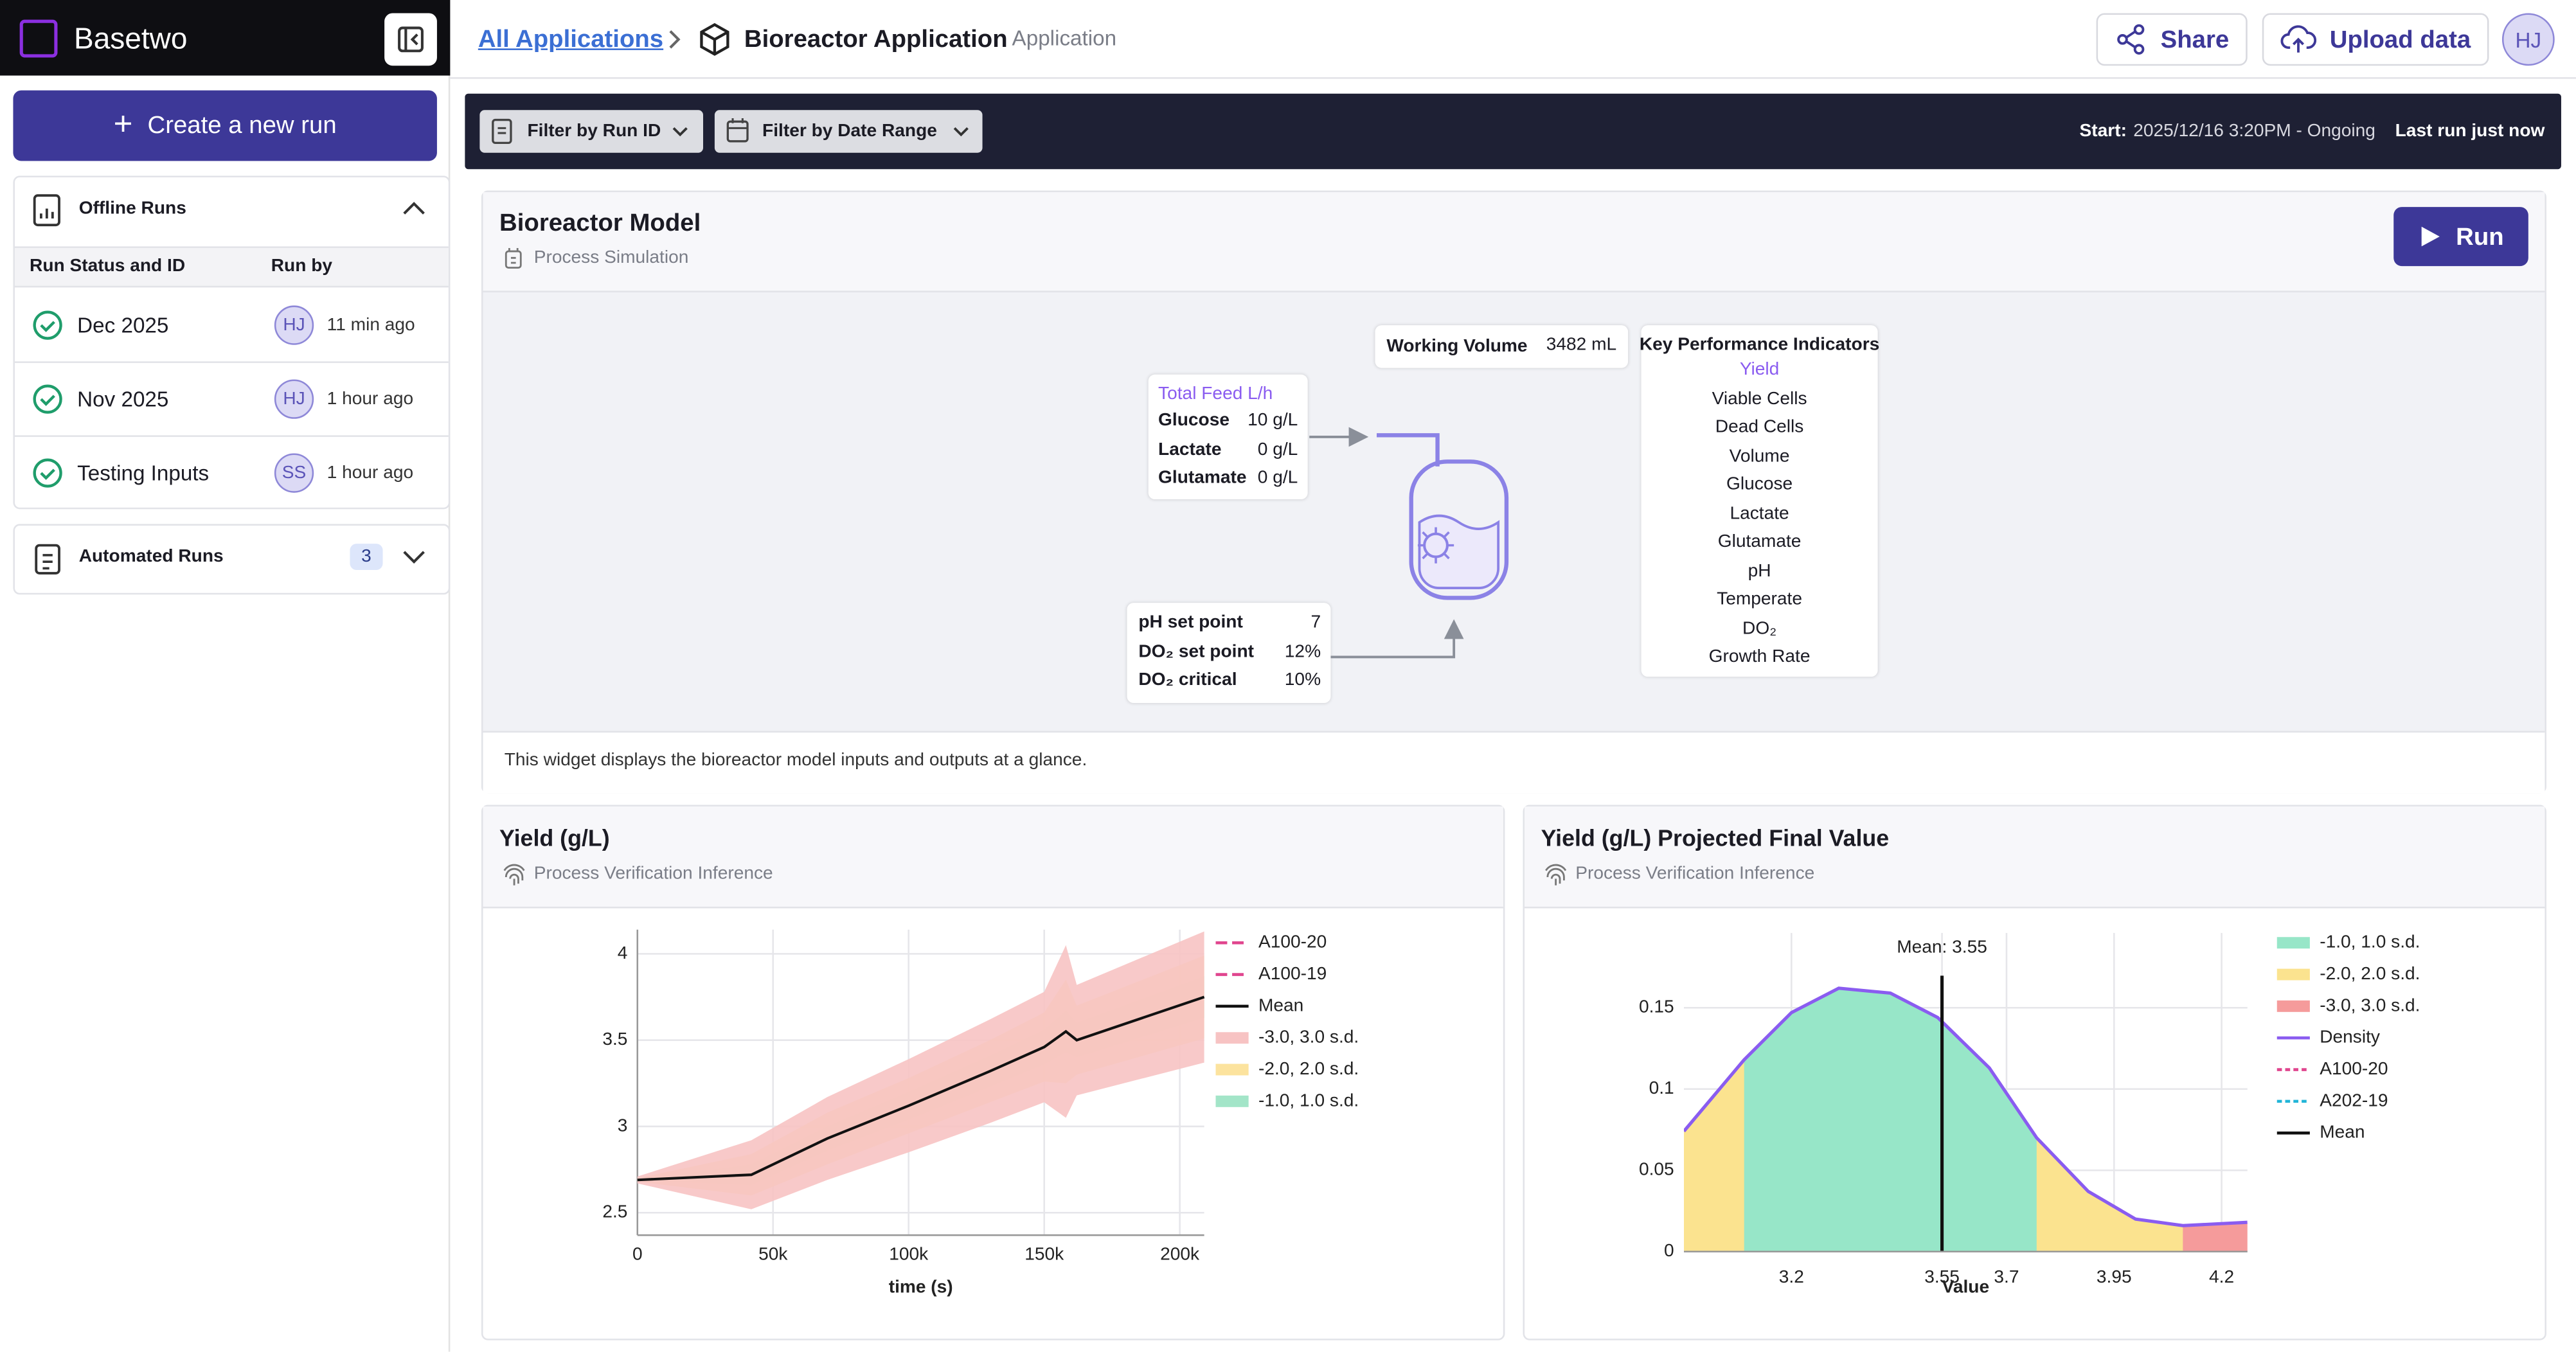 This screenshot has height=1352, width=2576. I want to click on kpi-item: Glutamate, so click(1759, 542).